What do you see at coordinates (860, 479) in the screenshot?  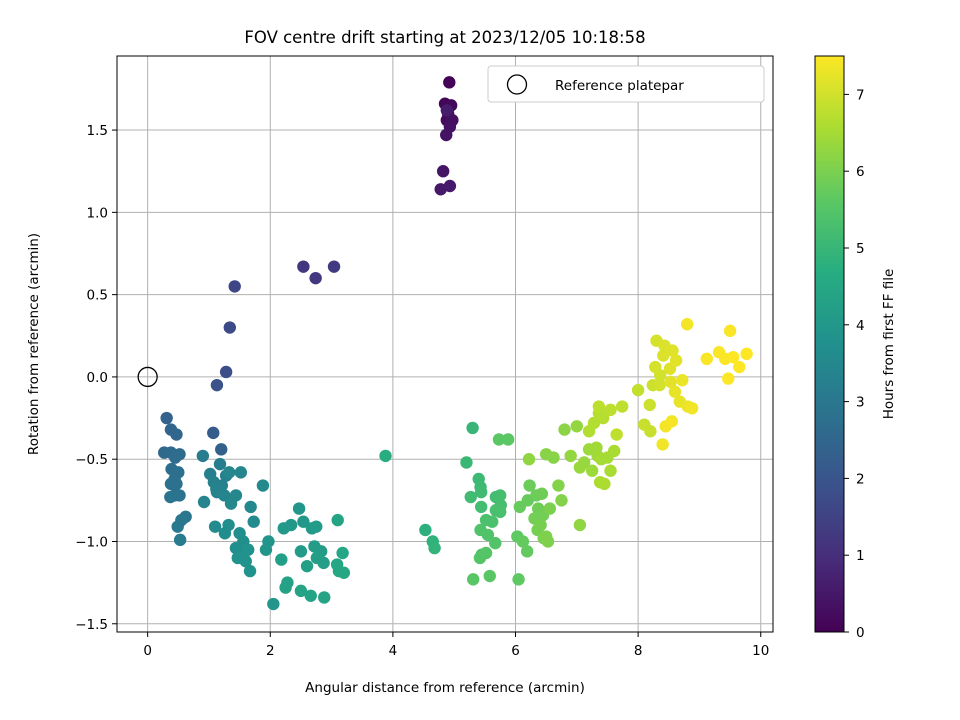 I see `colorbar-tick-label: 2` at bounding box center [860, 479].